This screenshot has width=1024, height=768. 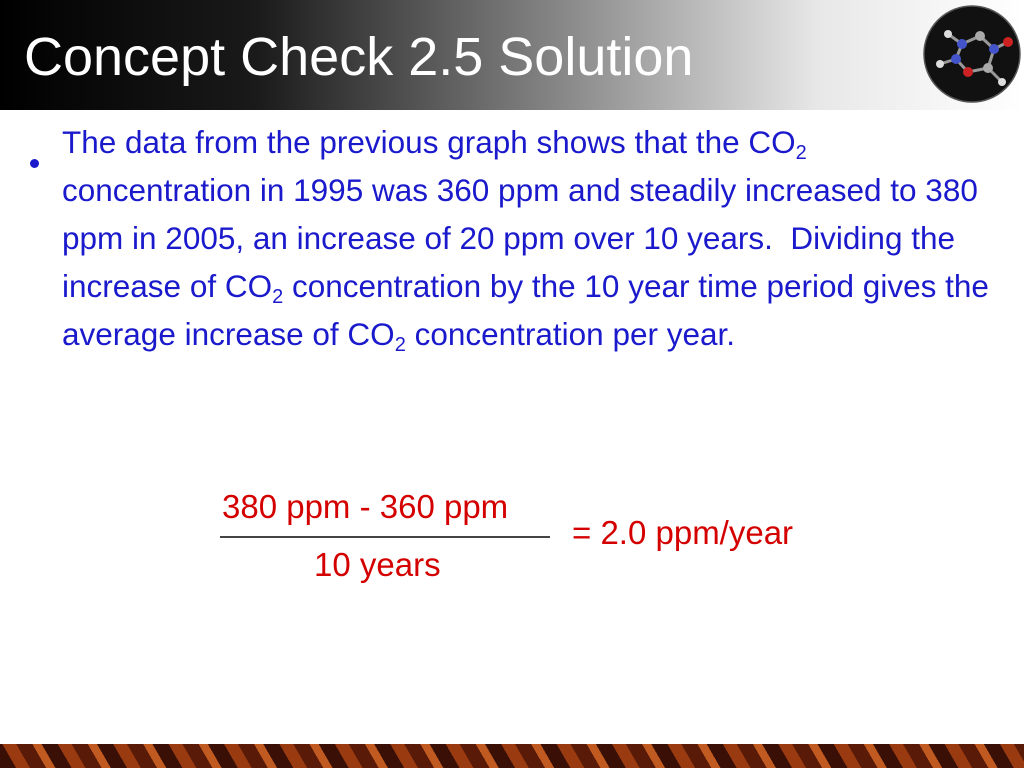 I want to click on result: = 2.0 ppm/year, so click(x=683, y=532).